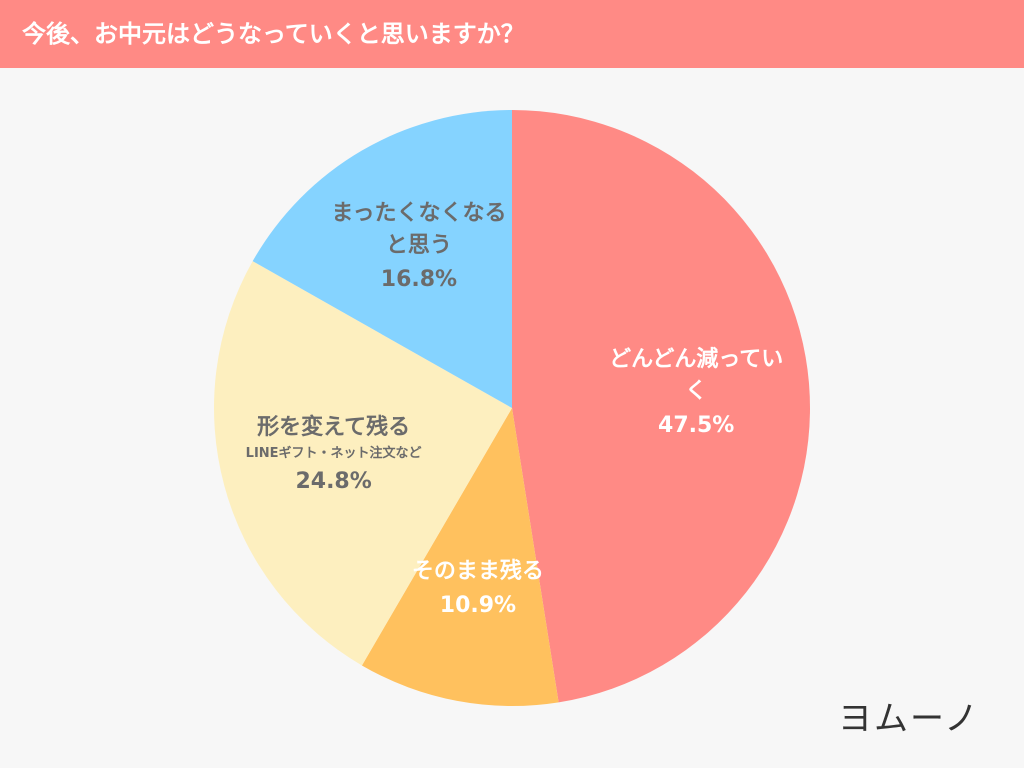 This screenshot has height=768, width=1024. Describe the element at coordinates (696, 375) in the screenshot. I see `category-label: どんどん減っていく` at that location.